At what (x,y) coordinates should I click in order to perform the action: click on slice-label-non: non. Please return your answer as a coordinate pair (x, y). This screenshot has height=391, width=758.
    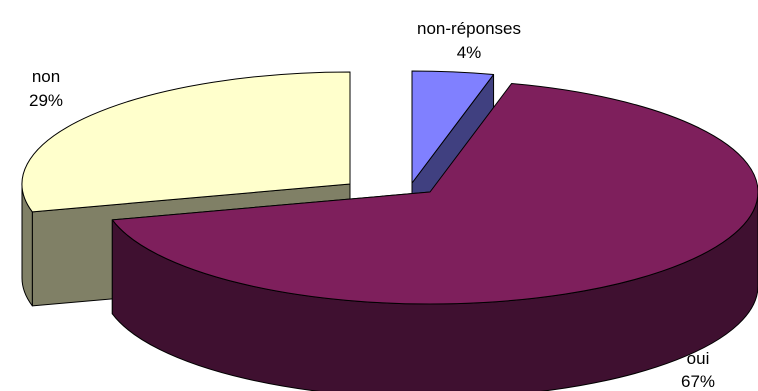
    Looking at the image, I should click on (46, 76).